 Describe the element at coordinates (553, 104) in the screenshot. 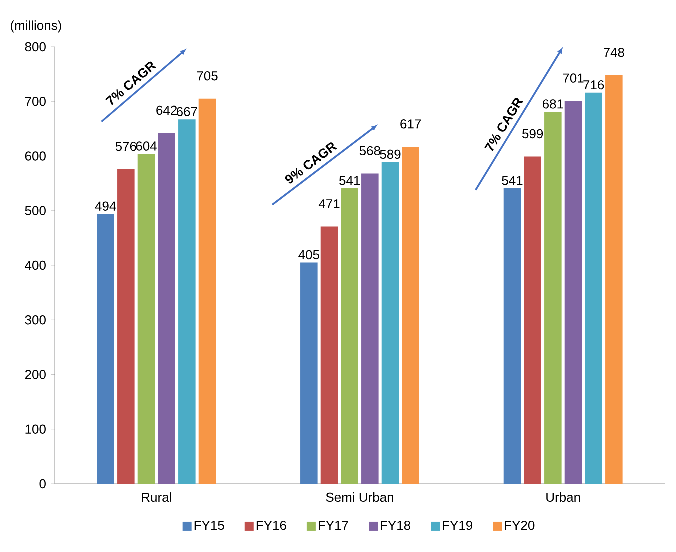

I see `data-label: 681` at that location.